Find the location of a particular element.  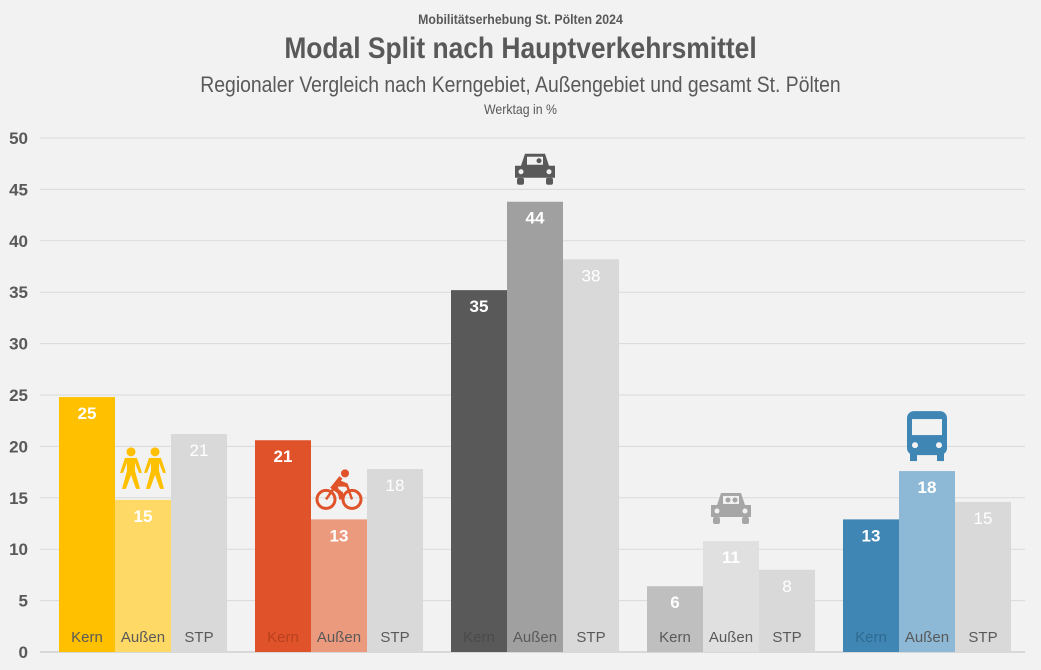

bicycle-icon is located at coordinates (339, 489).